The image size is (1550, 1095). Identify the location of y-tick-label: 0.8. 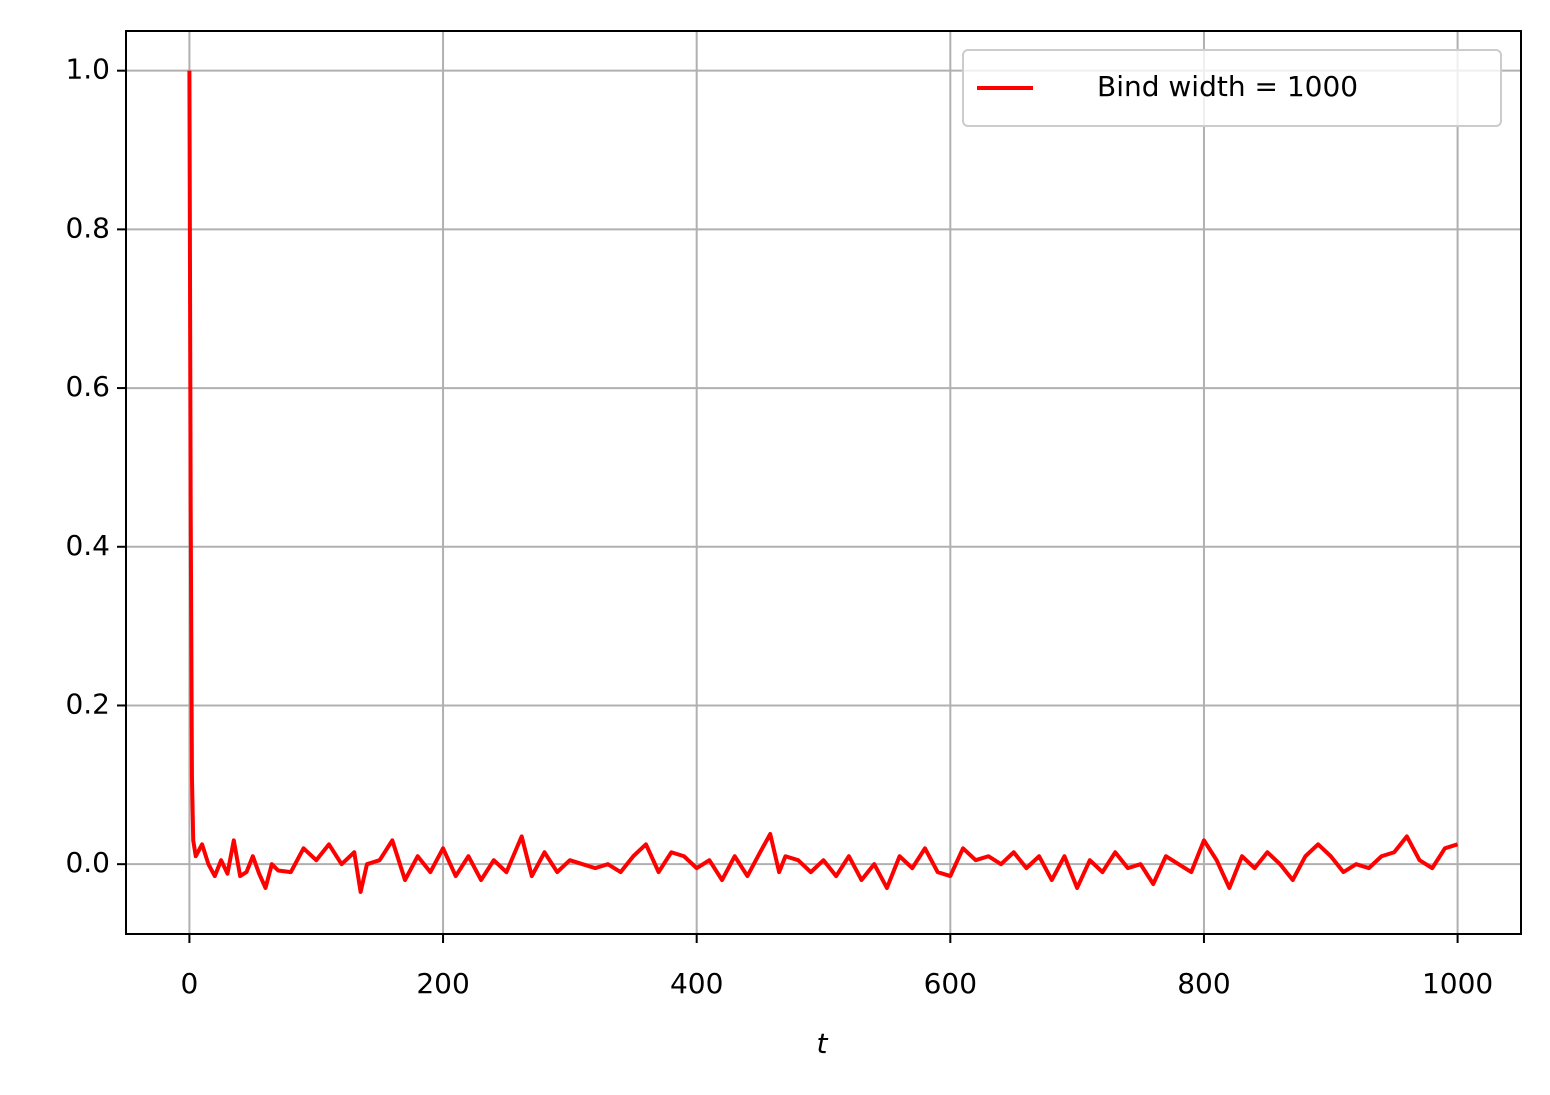
(87, 227).